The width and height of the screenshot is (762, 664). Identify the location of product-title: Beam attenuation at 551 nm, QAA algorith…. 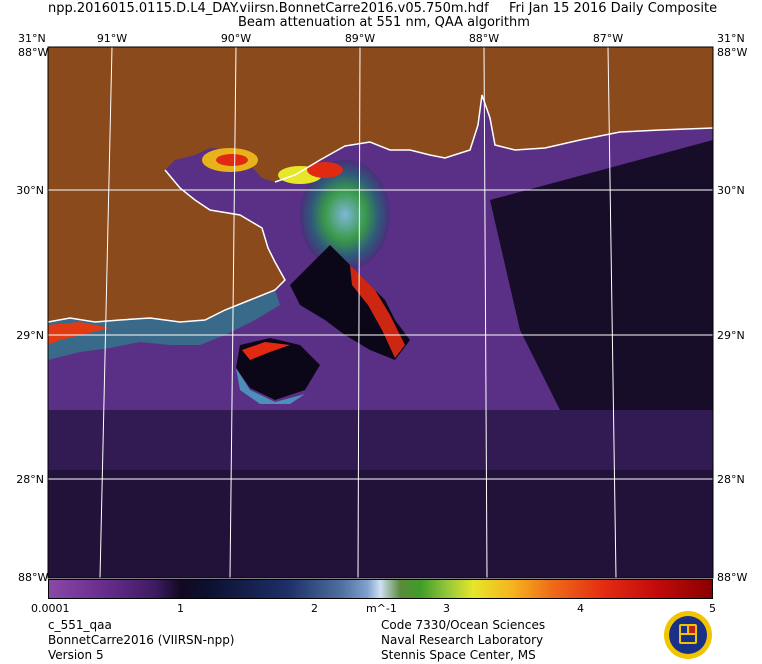
(384, 22).